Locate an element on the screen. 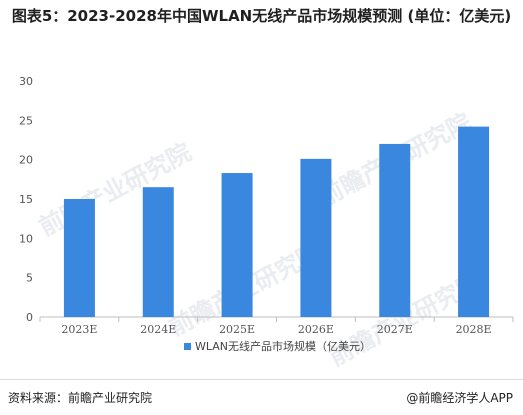  source-note: 资料来源：前瞻产业研究院 is located at coordinates (80, 398).